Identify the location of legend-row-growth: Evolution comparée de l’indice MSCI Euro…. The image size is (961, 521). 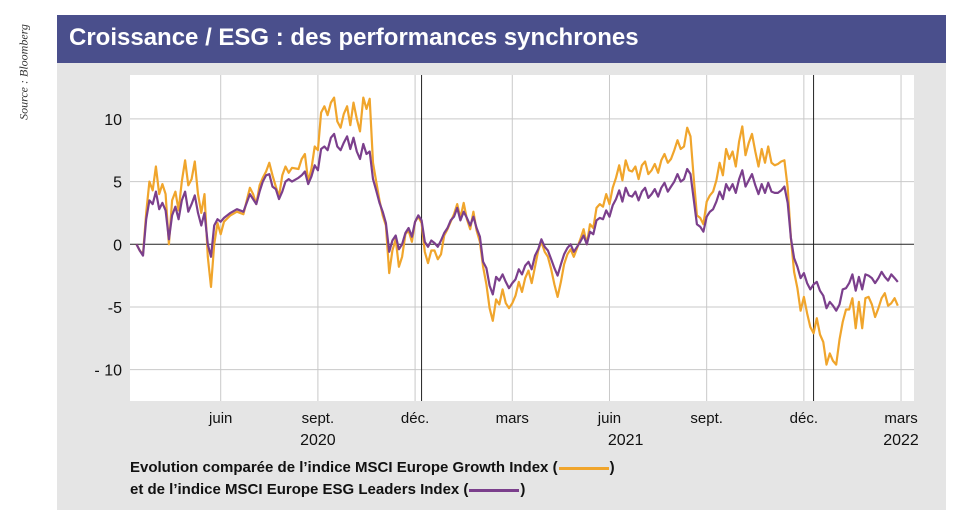
(372, 468).